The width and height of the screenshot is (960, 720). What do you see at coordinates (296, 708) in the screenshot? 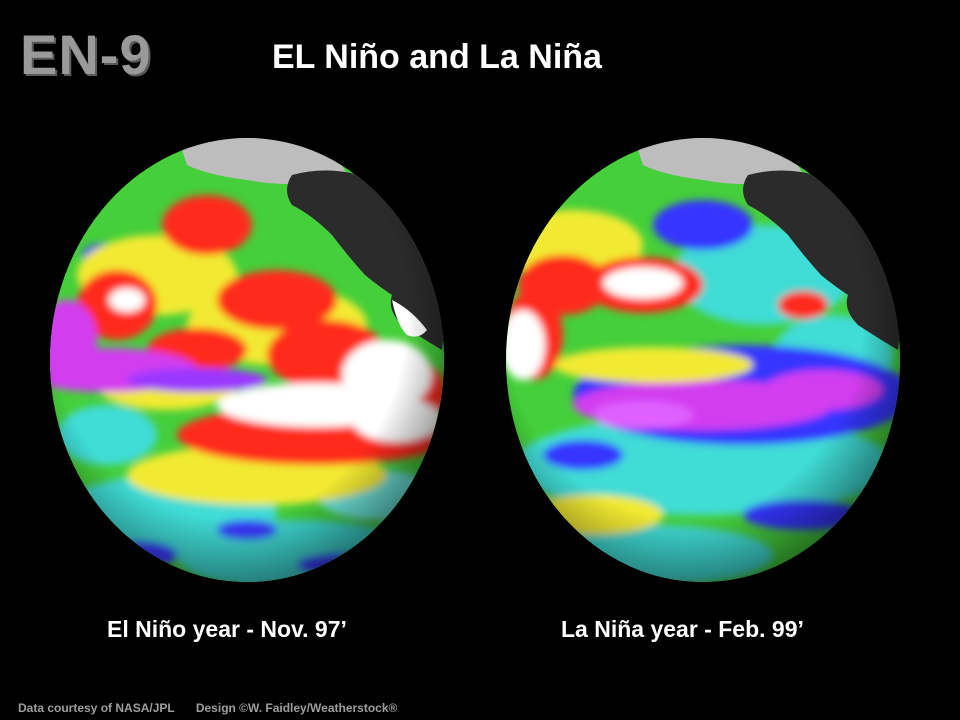
I see `design-credit: Design ©W. Faidley/Weatherstock®` at bounding box center [296, 708].